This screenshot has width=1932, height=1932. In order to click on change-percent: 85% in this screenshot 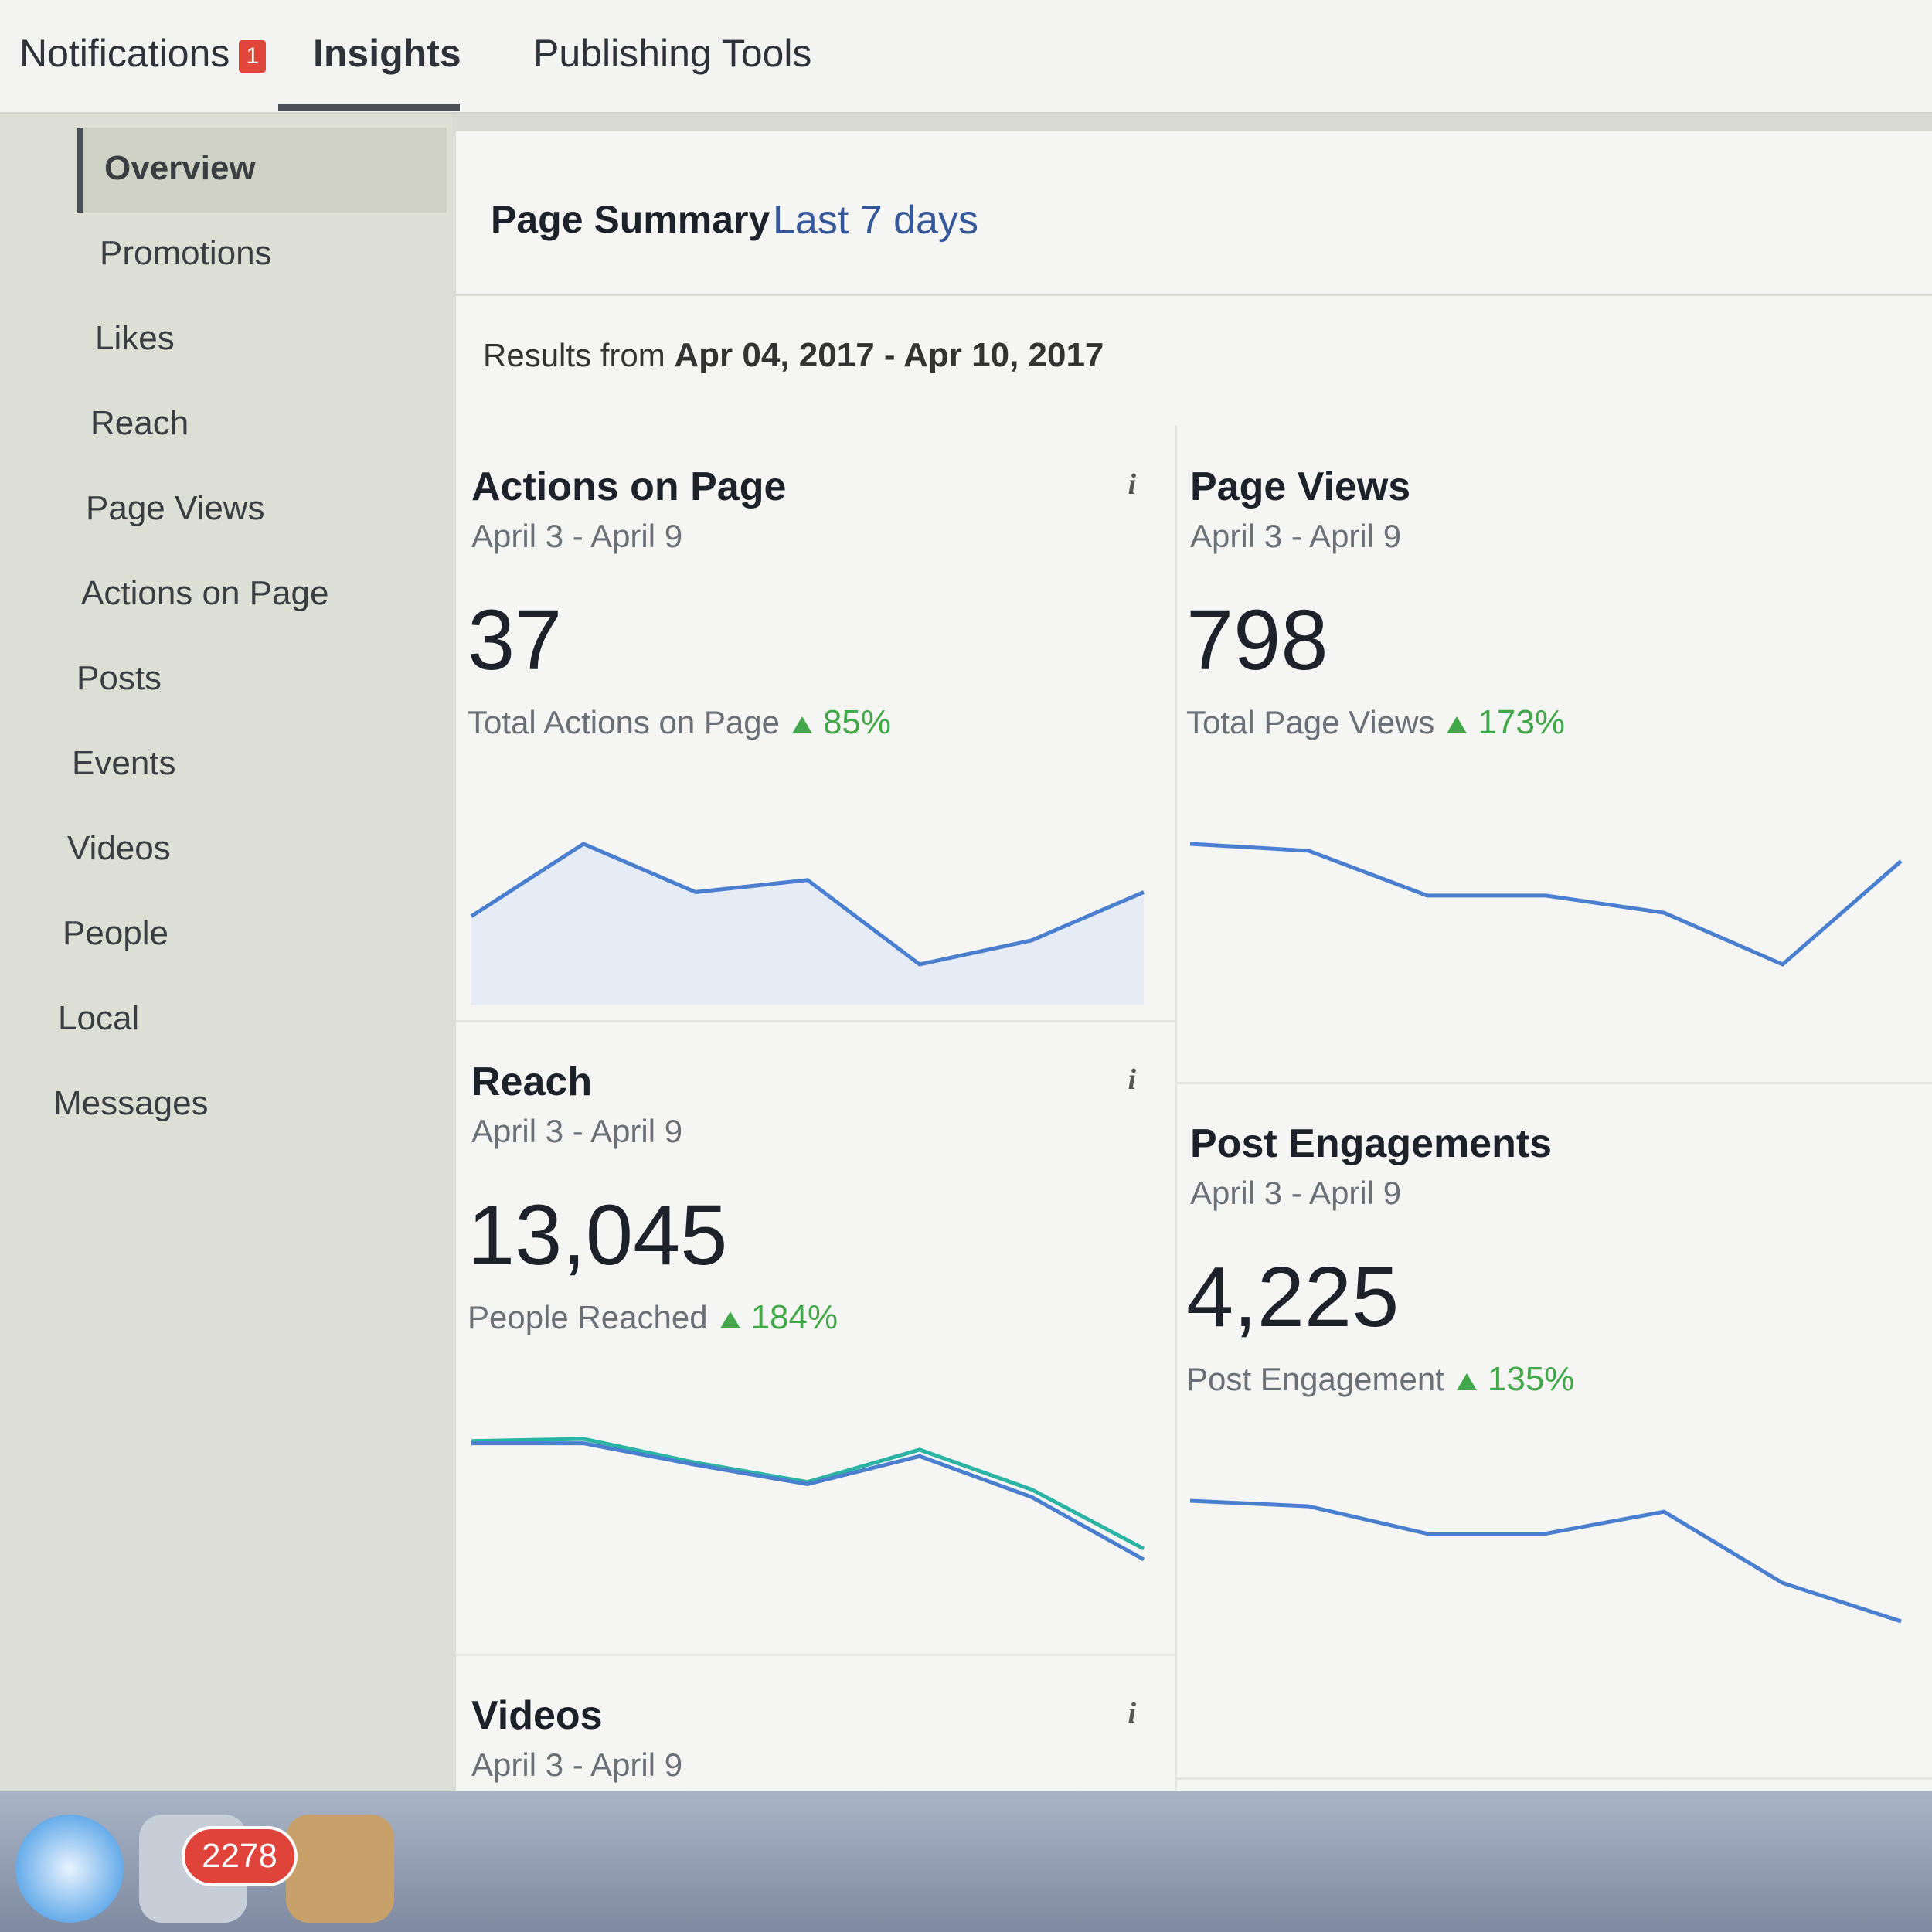, I will do `click(857, 722)`.